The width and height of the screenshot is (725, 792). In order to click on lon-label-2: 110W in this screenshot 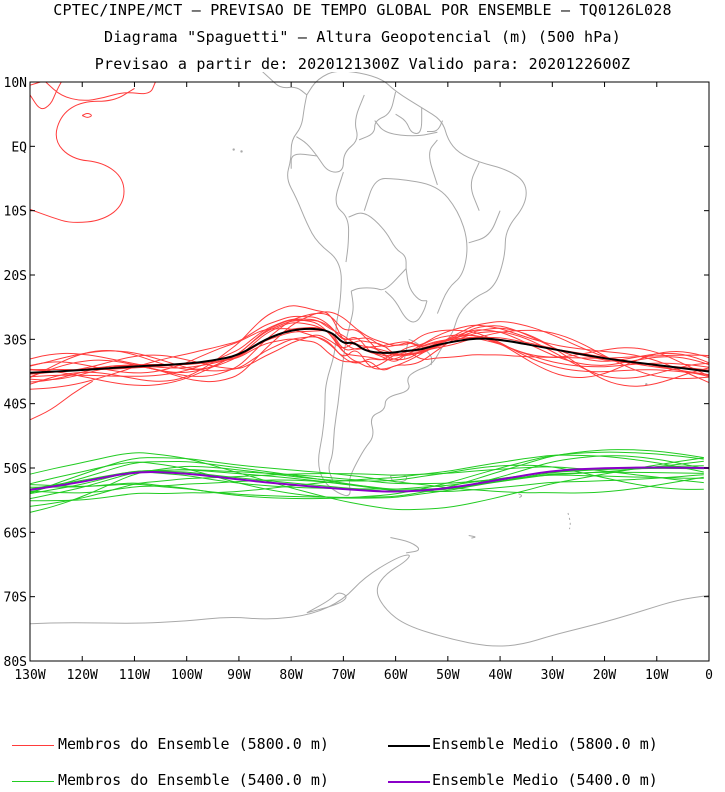, I will do `click(134, 675)`.